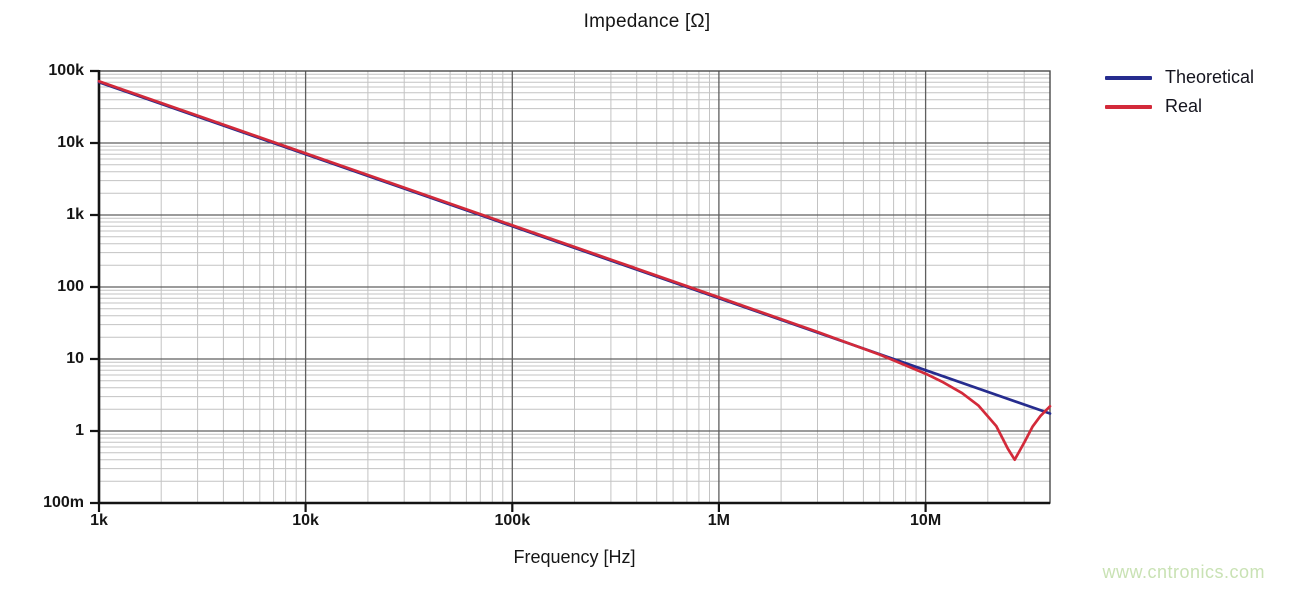 Image resolution: width=1294 pixels, height=590 pixels. I want to click on legend-item-theoretical: Theoretical, so click(1179, 77).